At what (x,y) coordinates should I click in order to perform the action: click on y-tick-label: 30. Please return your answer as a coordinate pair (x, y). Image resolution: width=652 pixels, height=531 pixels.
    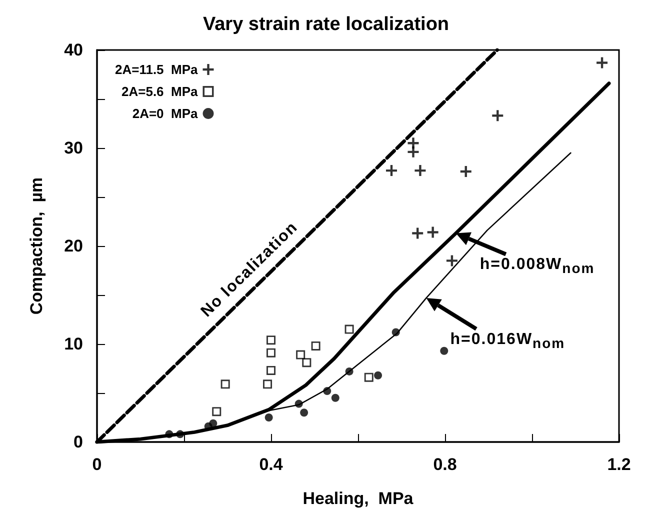
    Looking at the image, I should click on (73, 148).